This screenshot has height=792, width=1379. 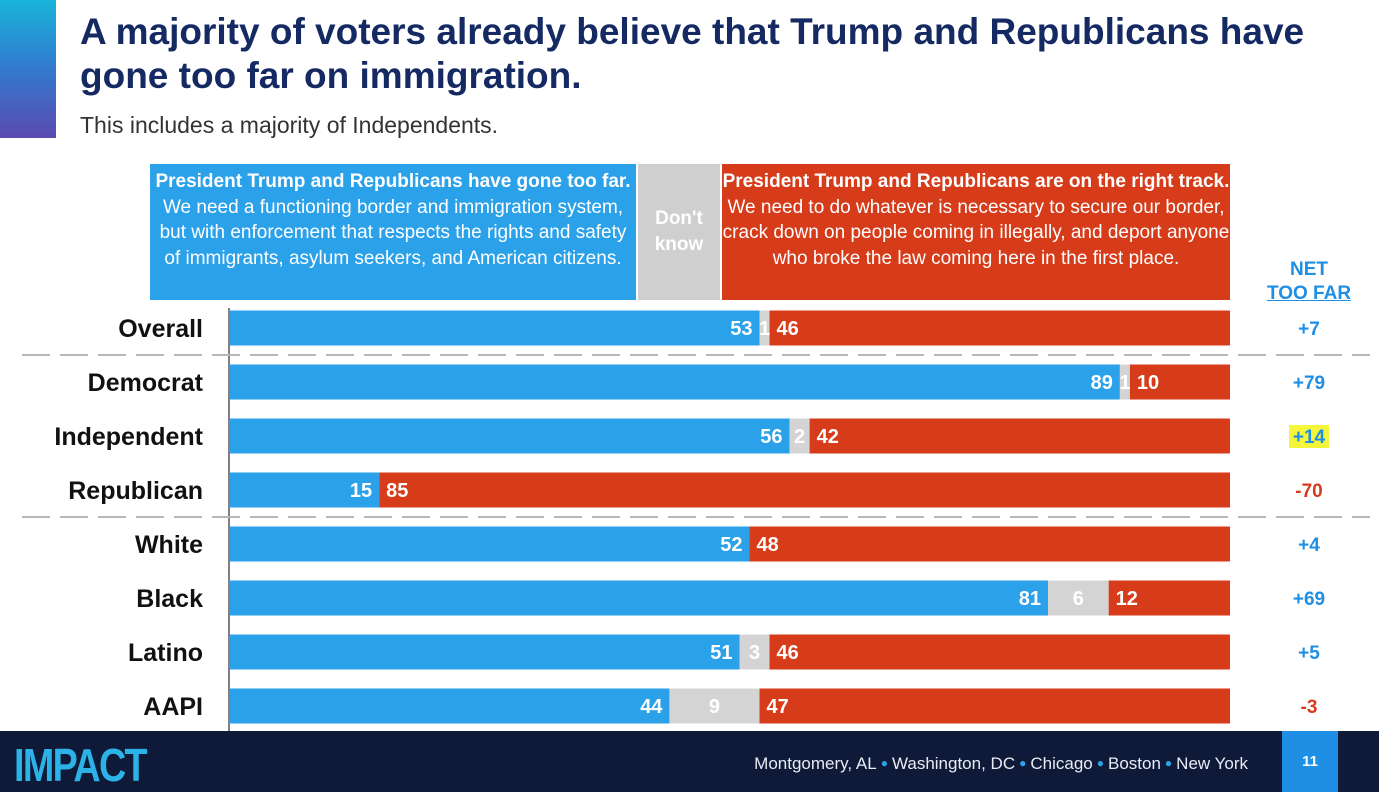 What do you see at coordinates (1308, 491) in the screenshot?
I see `net-value: -70` at bounding box center [1308, 491].